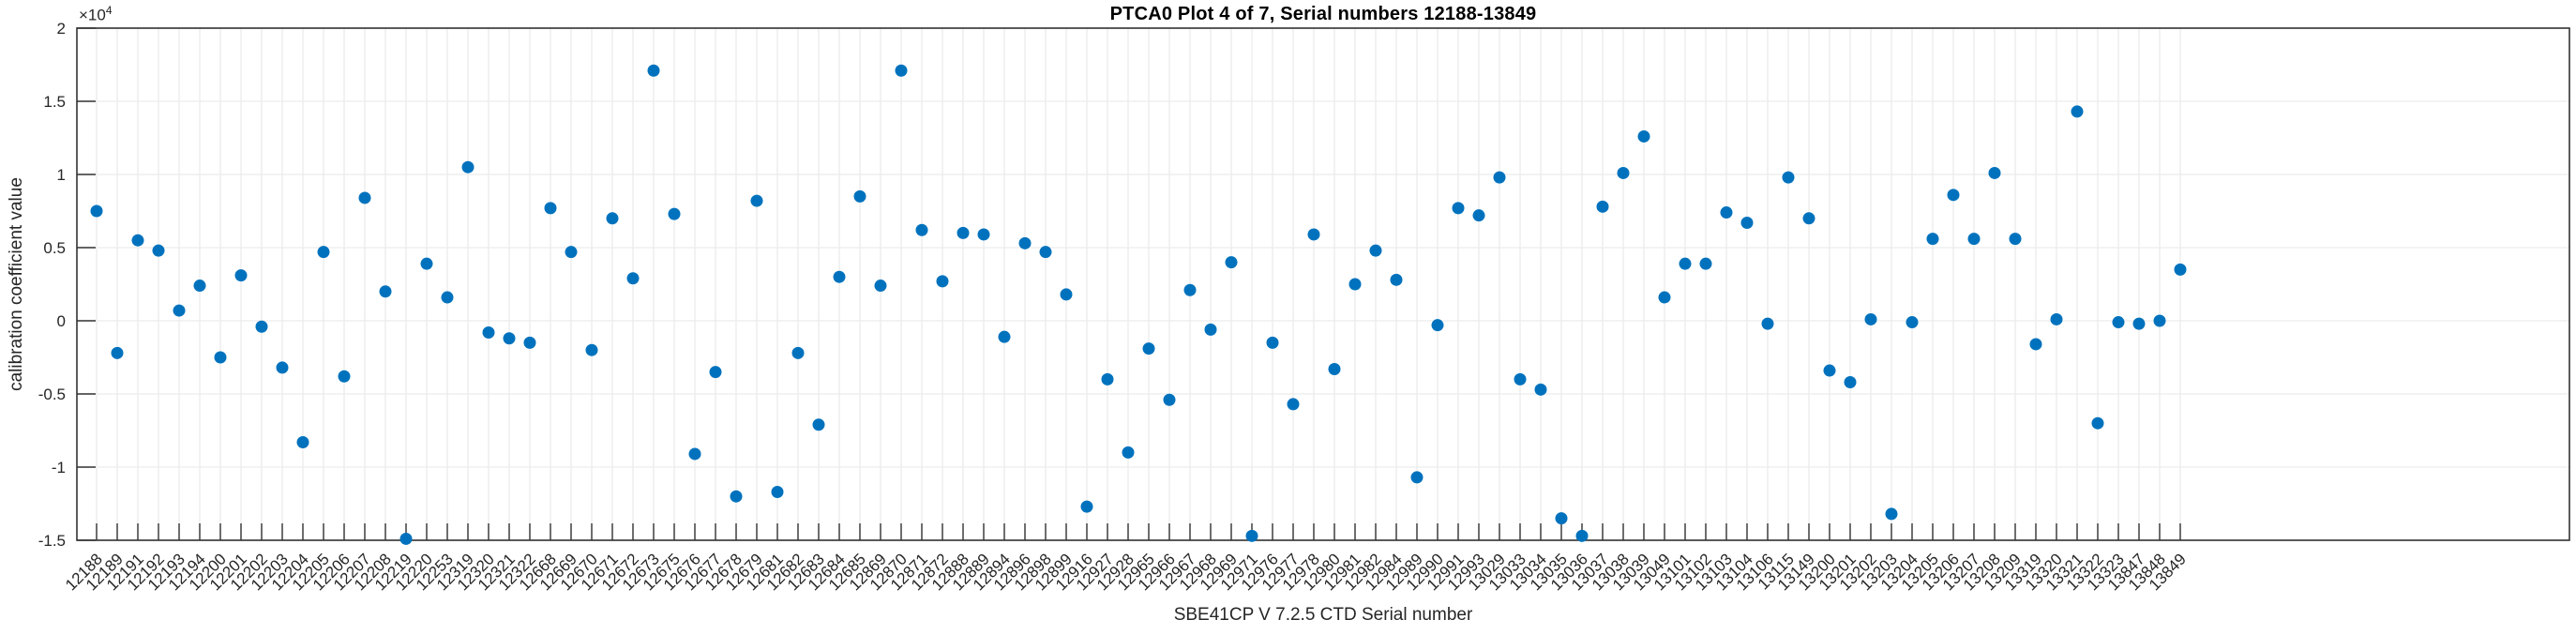 The height and width of the screenshot is (635, 2576). I want to click on y-exponent-power: 4, so click(109, 10).